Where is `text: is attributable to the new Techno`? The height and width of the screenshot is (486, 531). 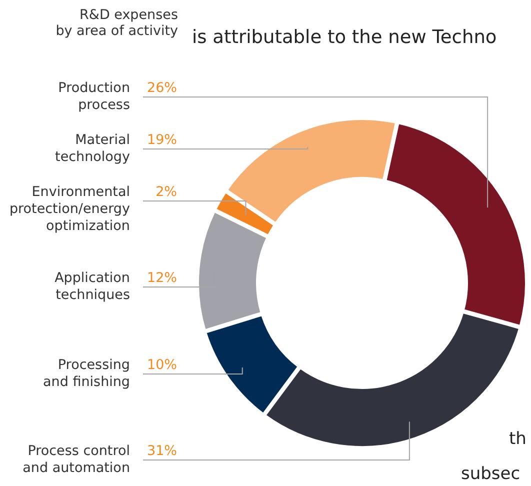 text: is attributable to the new Techno is located at coordinates (344, 37).